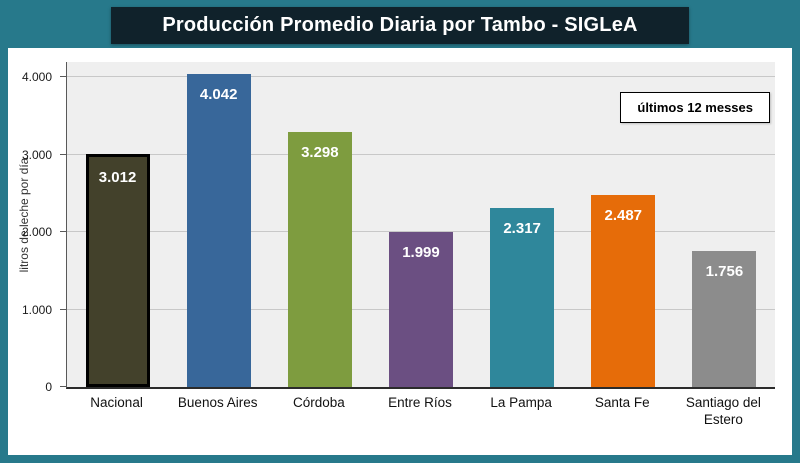 This screenshot has height=463, width=800. What do you see at coordinates (724, 319) in the screenshot?
I see `bar: 1.756` at bounding box center [724, 319].